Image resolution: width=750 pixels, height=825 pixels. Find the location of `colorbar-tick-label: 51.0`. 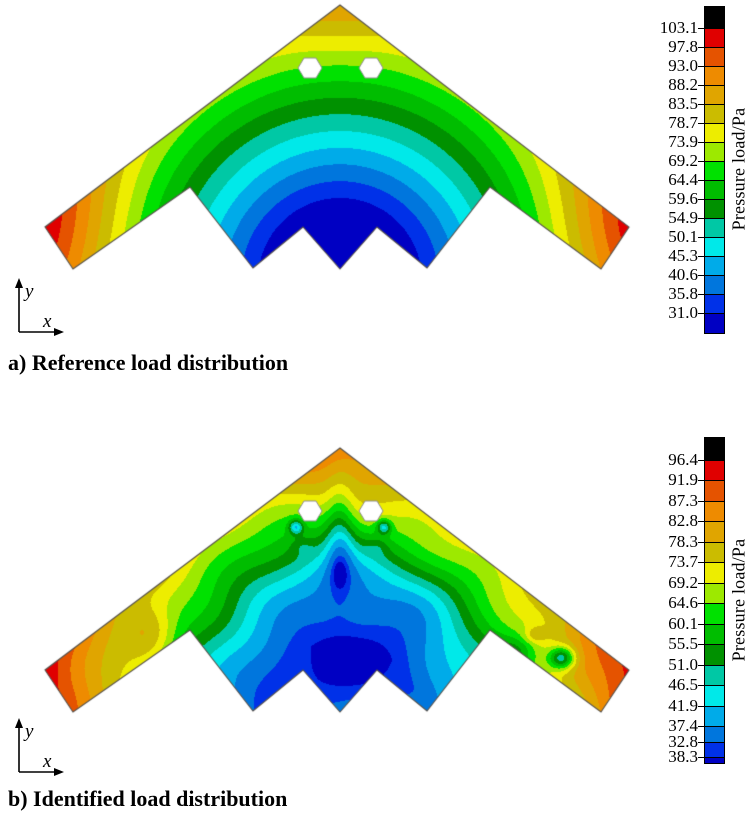

colorbar-tick-label: 51.0 is located at coordinates (683, 664).